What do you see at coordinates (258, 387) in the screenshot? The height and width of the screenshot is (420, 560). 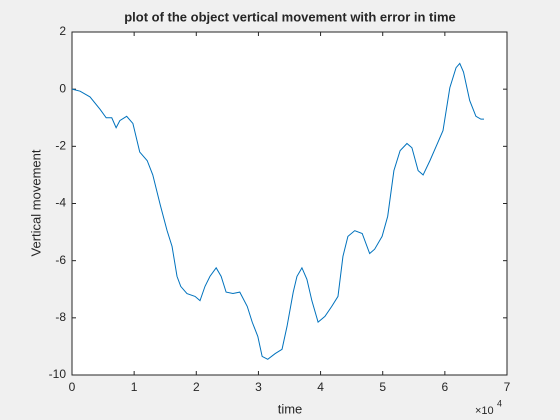 I see `x-tick-label: 3` at bounding box center [258, 387].